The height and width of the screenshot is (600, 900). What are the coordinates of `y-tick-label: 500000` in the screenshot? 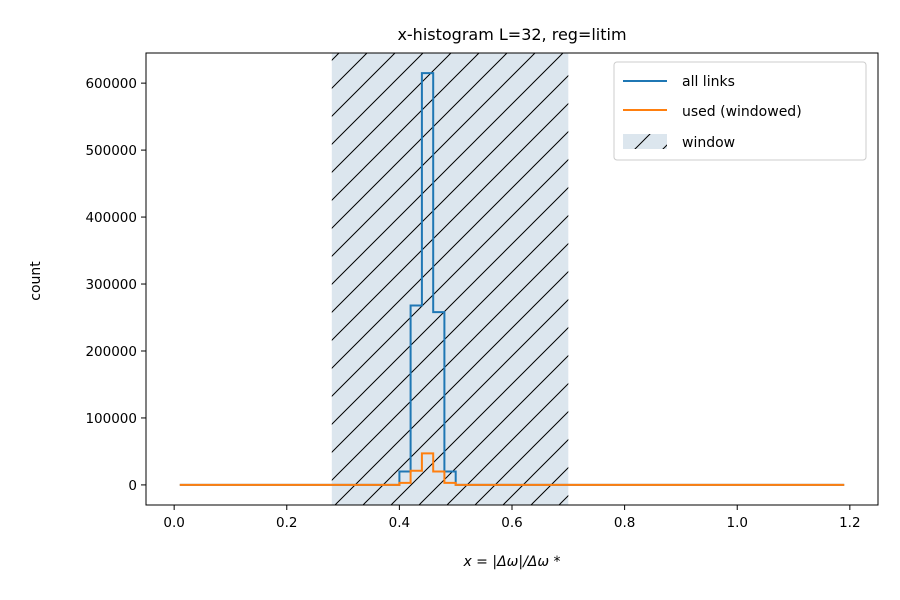 It's located at (111, 151).